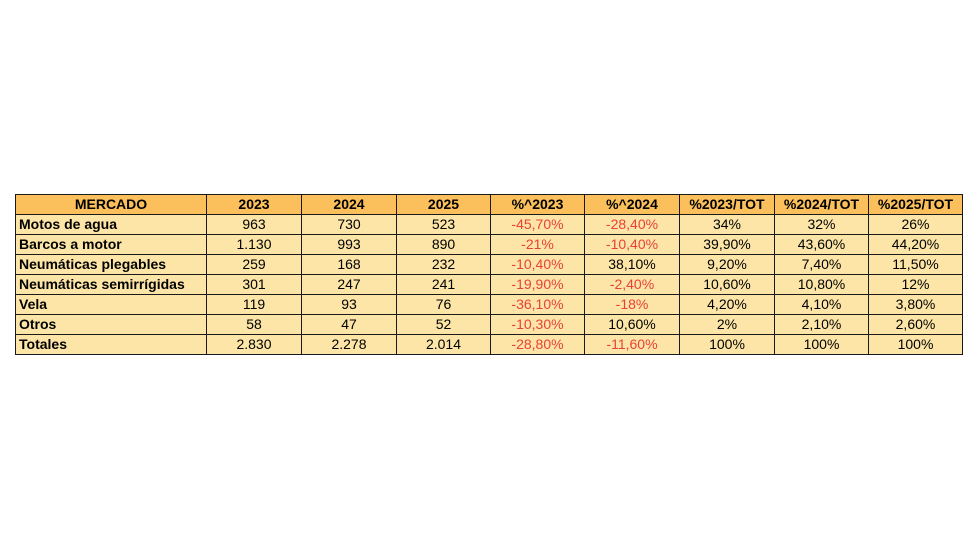  What do you see at coordinates (632, 264) in the screenshot?
I see `cell-pct-change-2024: 38,10%` at bounding box center [632, 264].